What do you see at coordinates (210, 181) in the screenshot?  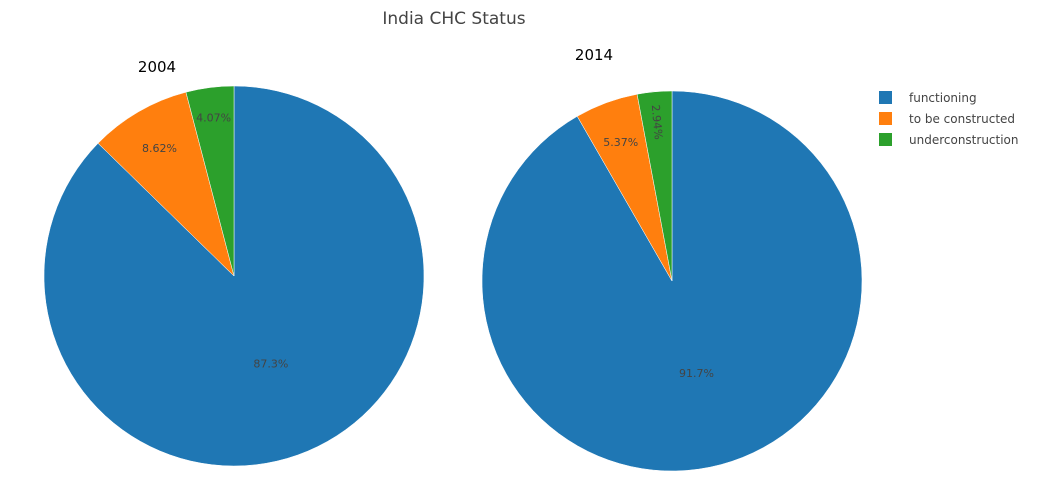 I see `pie-slice-2004-underconstruction` at bounding box center [210, 181].